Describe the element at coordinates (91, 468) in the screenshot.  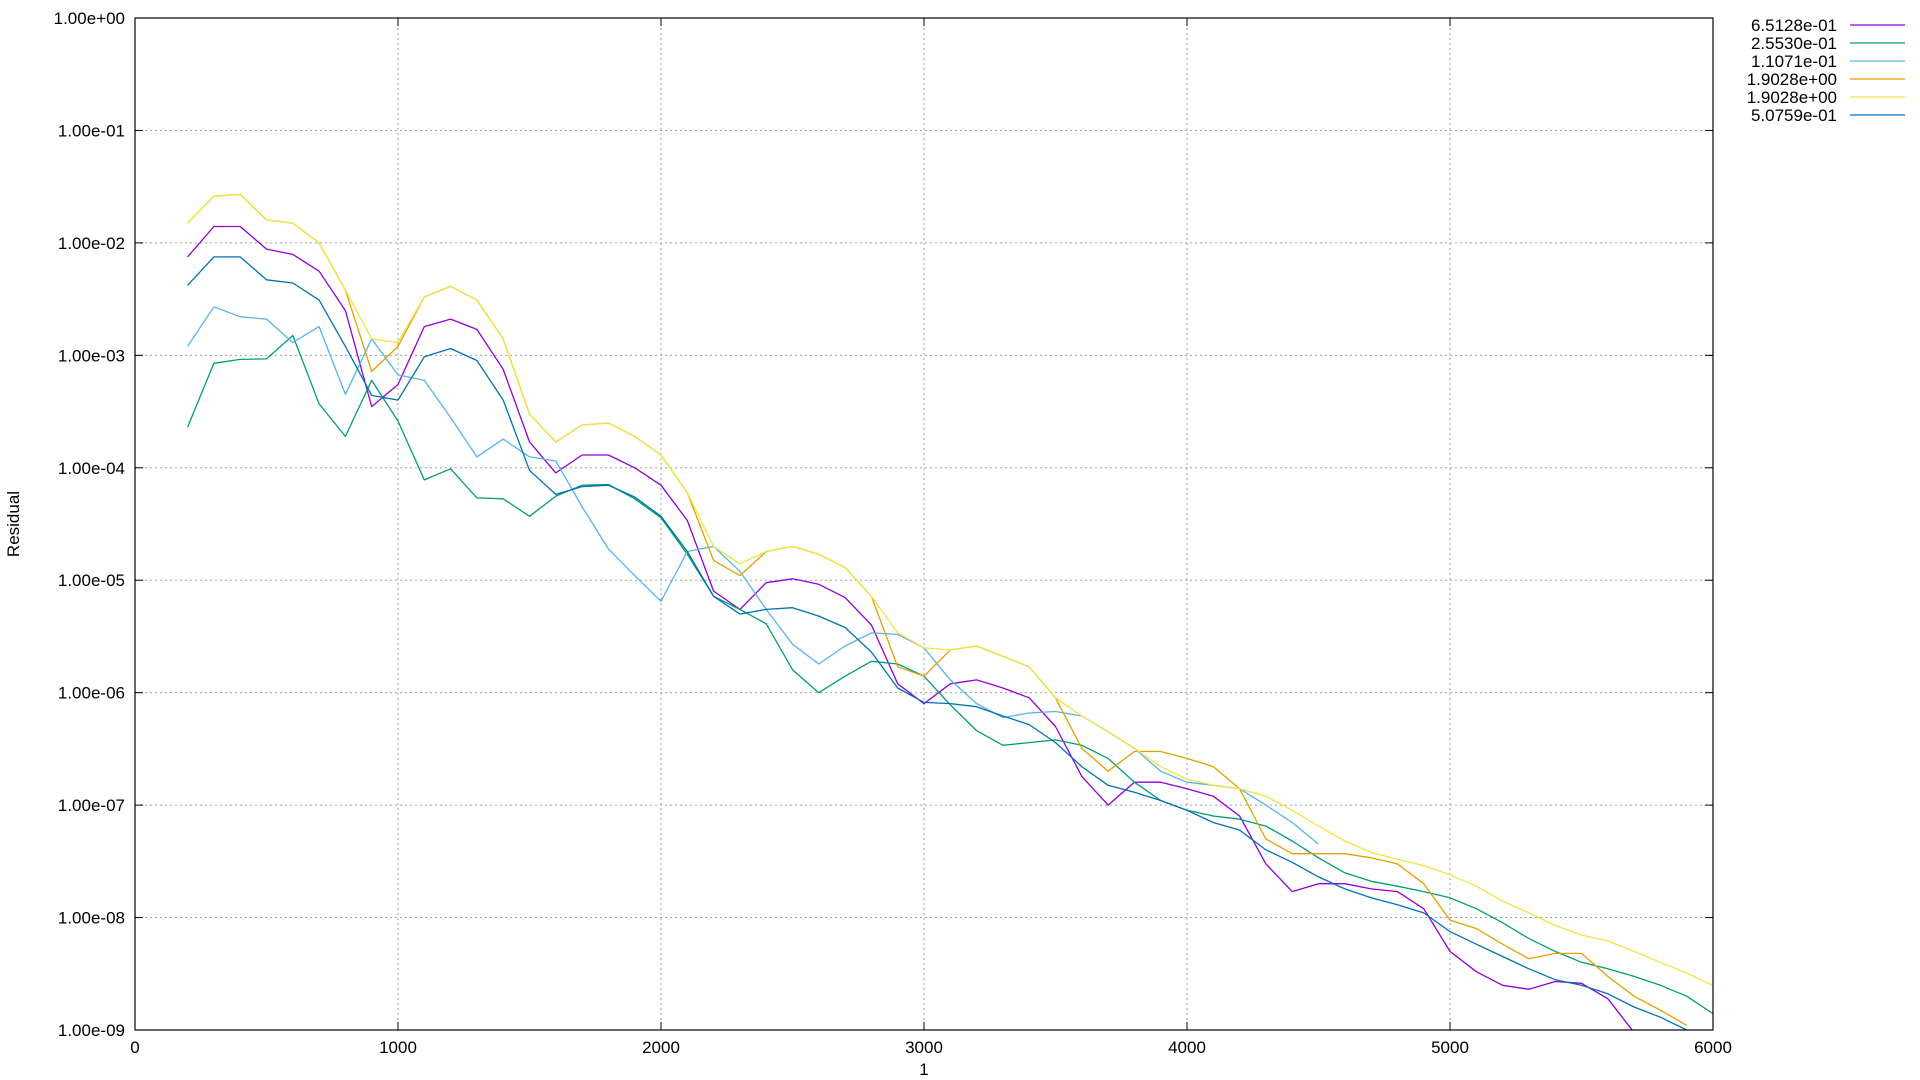
I see `y-tick-label: 1.00e-04` at that location.